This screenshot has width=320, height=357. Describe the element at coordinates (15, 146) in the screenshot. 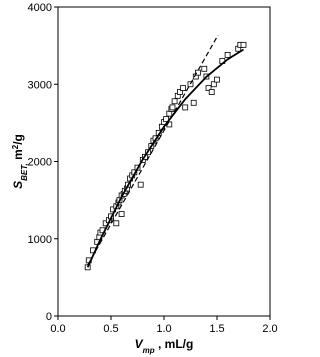

I see `label-part: 2` at that location.